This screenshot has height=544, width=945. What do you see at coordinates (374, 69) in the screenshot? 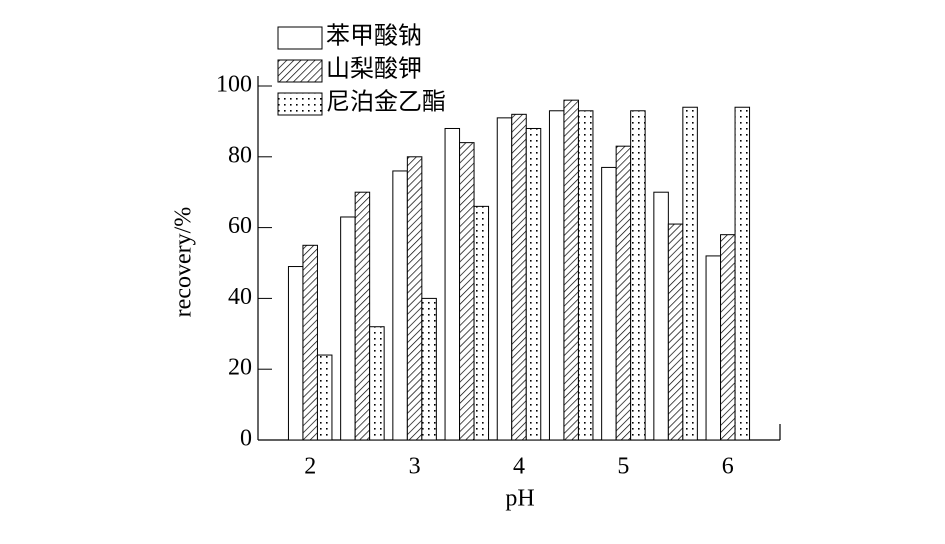
I see `legend-label: 山梨酸钾` at bounding box center [374, 69].